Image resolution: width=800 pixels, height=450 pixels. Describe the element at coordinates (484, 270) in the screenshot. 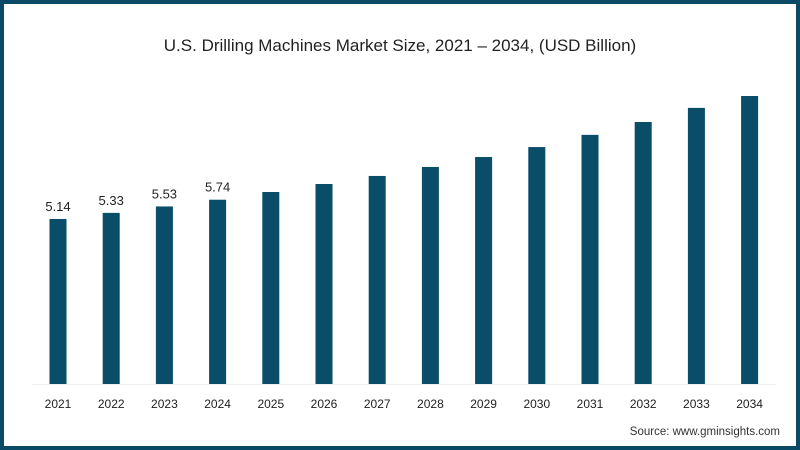

I see `bar-2029` at that location.